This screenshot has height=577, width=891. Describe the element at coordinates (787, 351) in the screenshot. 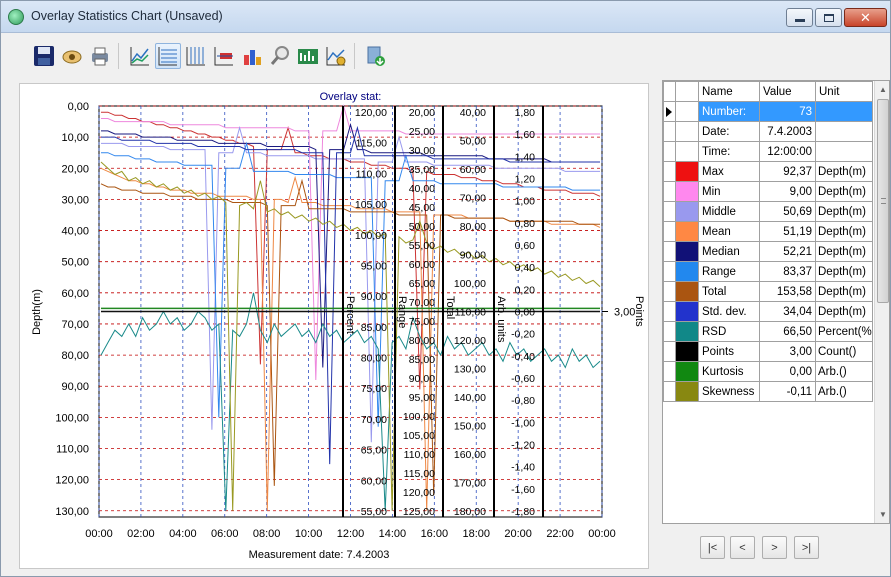

I see `stat-value-cell: 3,00` at that location.